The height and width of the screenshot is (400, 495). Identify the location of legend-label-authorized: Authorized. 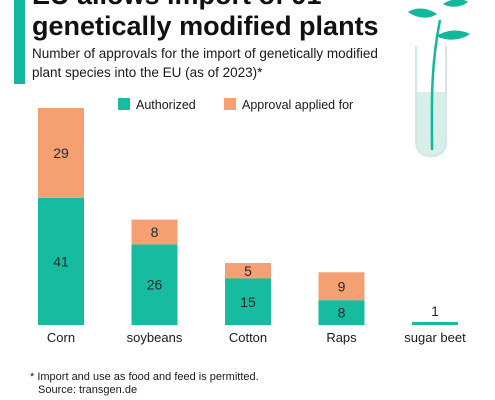
(166, 105).